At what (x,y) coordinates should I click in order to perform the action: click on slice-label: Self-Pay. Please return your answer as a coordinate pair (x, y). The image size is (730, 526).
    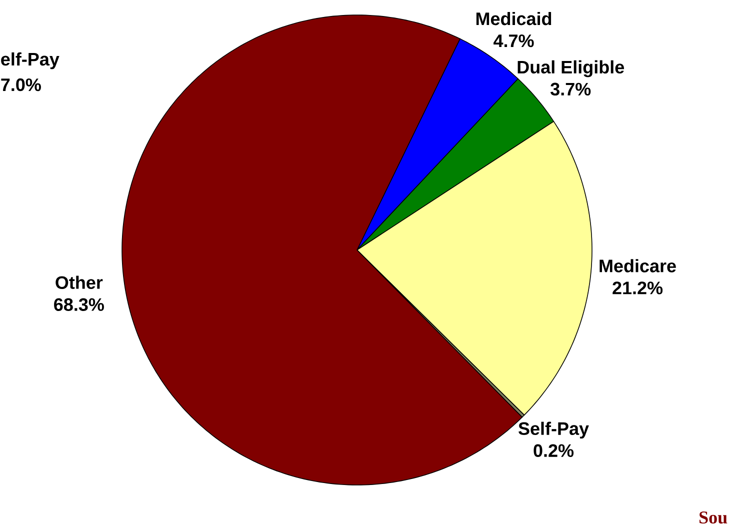
    Looking at the image, I should click on (553, 430).